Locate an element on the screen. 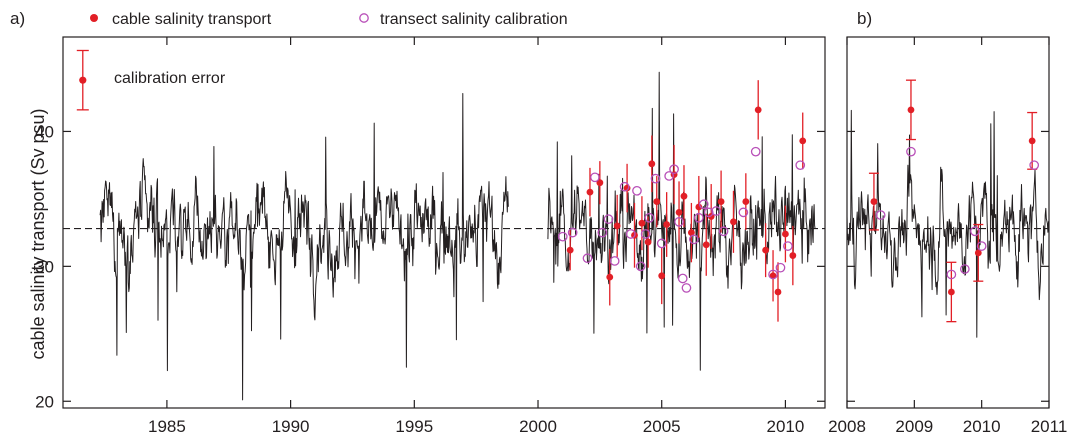  y-tick-label: 40 is located at coordinates (44, 131).